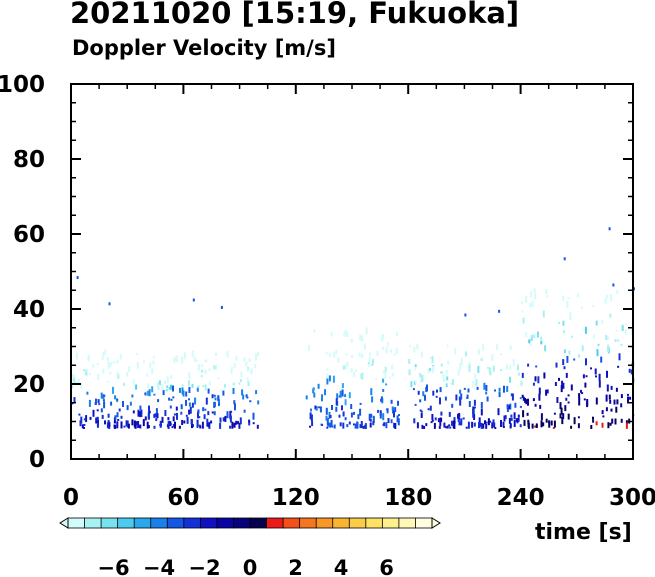  Describe the element at coordinates (521, 498) in the screenshot. I see `x-tick-label: 240` at that location.